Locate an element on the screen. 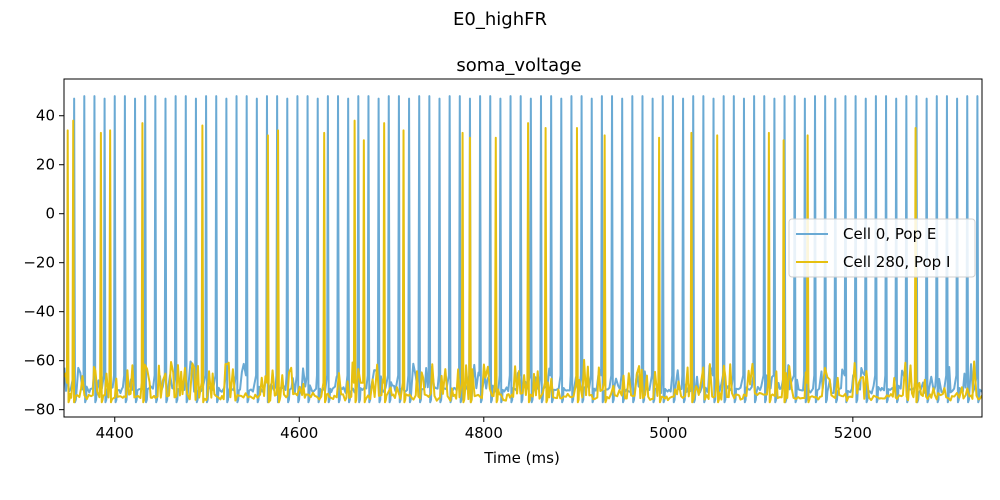  x-tick-label: 4600 is located at coordinates (299, 433).